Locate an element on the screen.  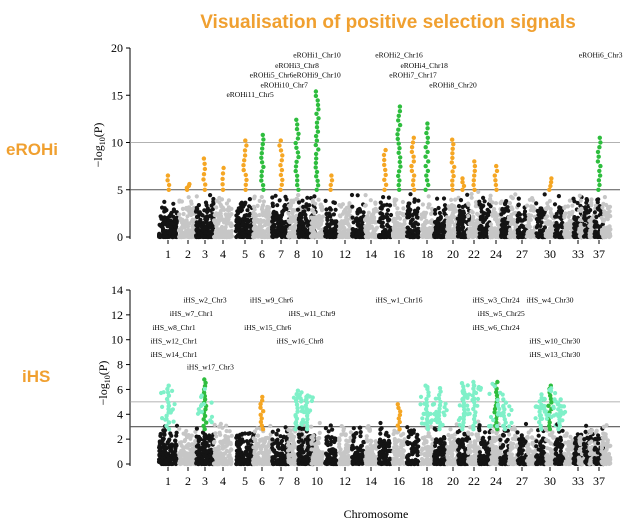
erohi-y-tick-label: 15 is located at coordinates (117, 95).